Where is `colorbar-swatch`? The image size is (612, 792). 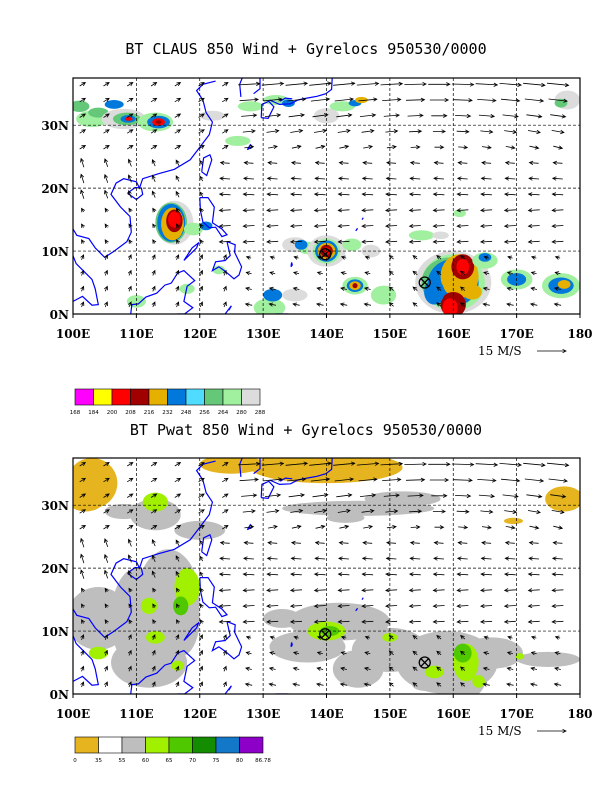 colorbar-swatch is located at coordinates (251, 745).